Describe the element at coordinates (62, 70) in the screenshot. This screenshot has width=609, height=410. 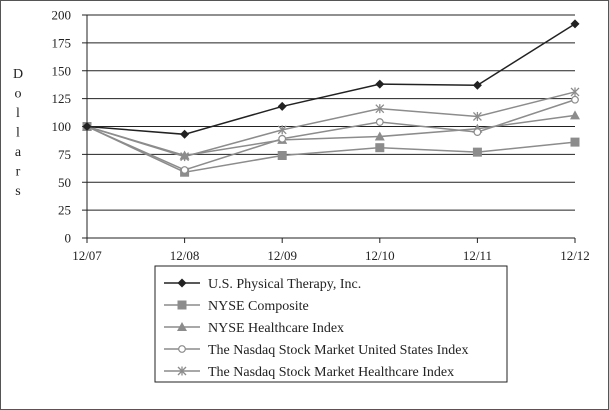
I see `y-tick-label: 150` at that location.